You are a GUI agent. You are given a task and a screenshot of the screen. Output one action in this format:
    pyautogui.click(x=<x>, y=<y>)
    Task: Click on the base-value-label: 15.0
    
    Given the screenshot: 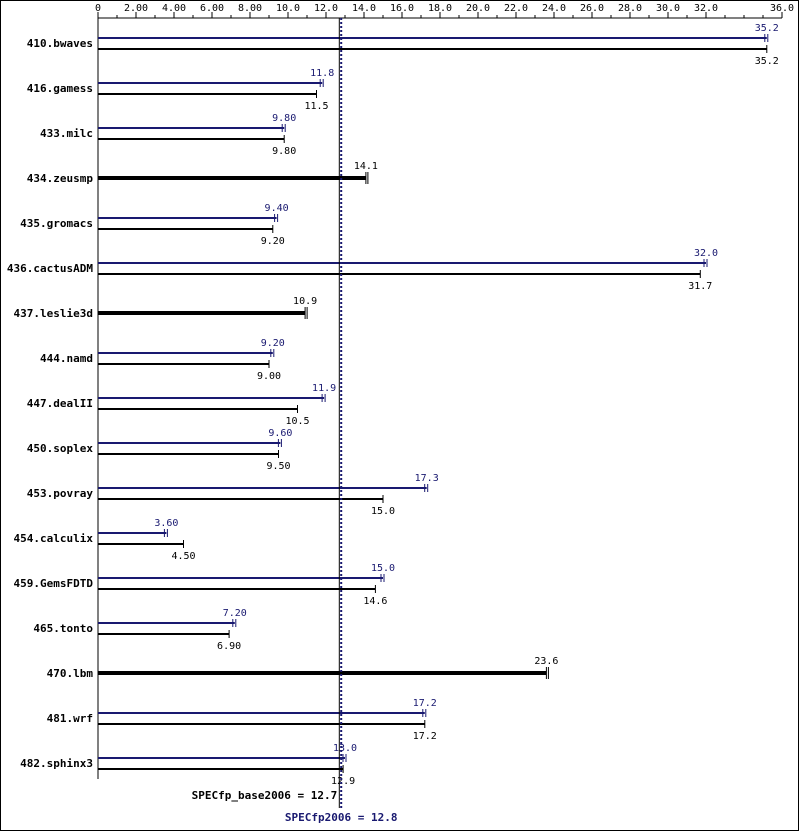 What is the action you would take?
    pyautogui.click(x=383, y=511)
    